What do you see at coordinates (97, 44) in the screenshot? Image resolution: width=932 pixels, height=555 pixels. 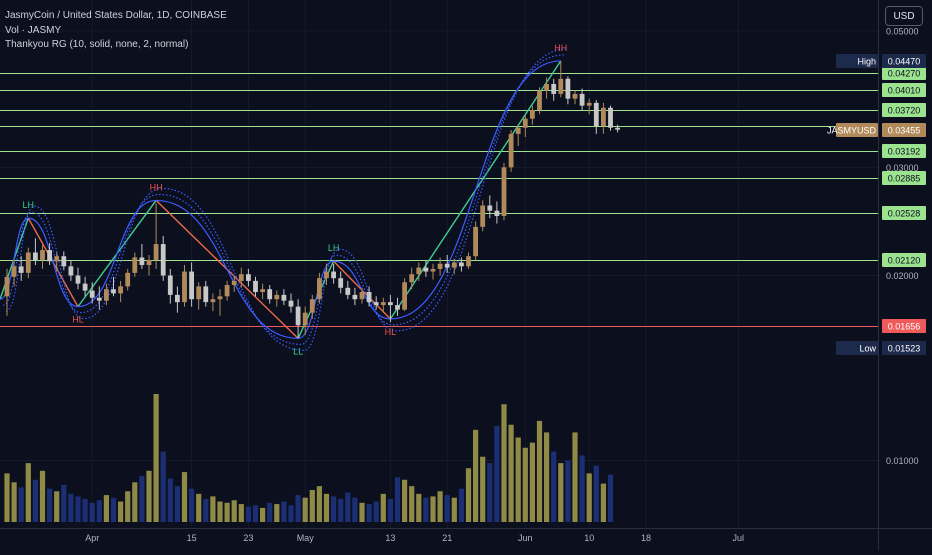 I see `indicator-label: Thankyou RG (10, solid, none, 2, normal)` at bounding box center [97, 44].